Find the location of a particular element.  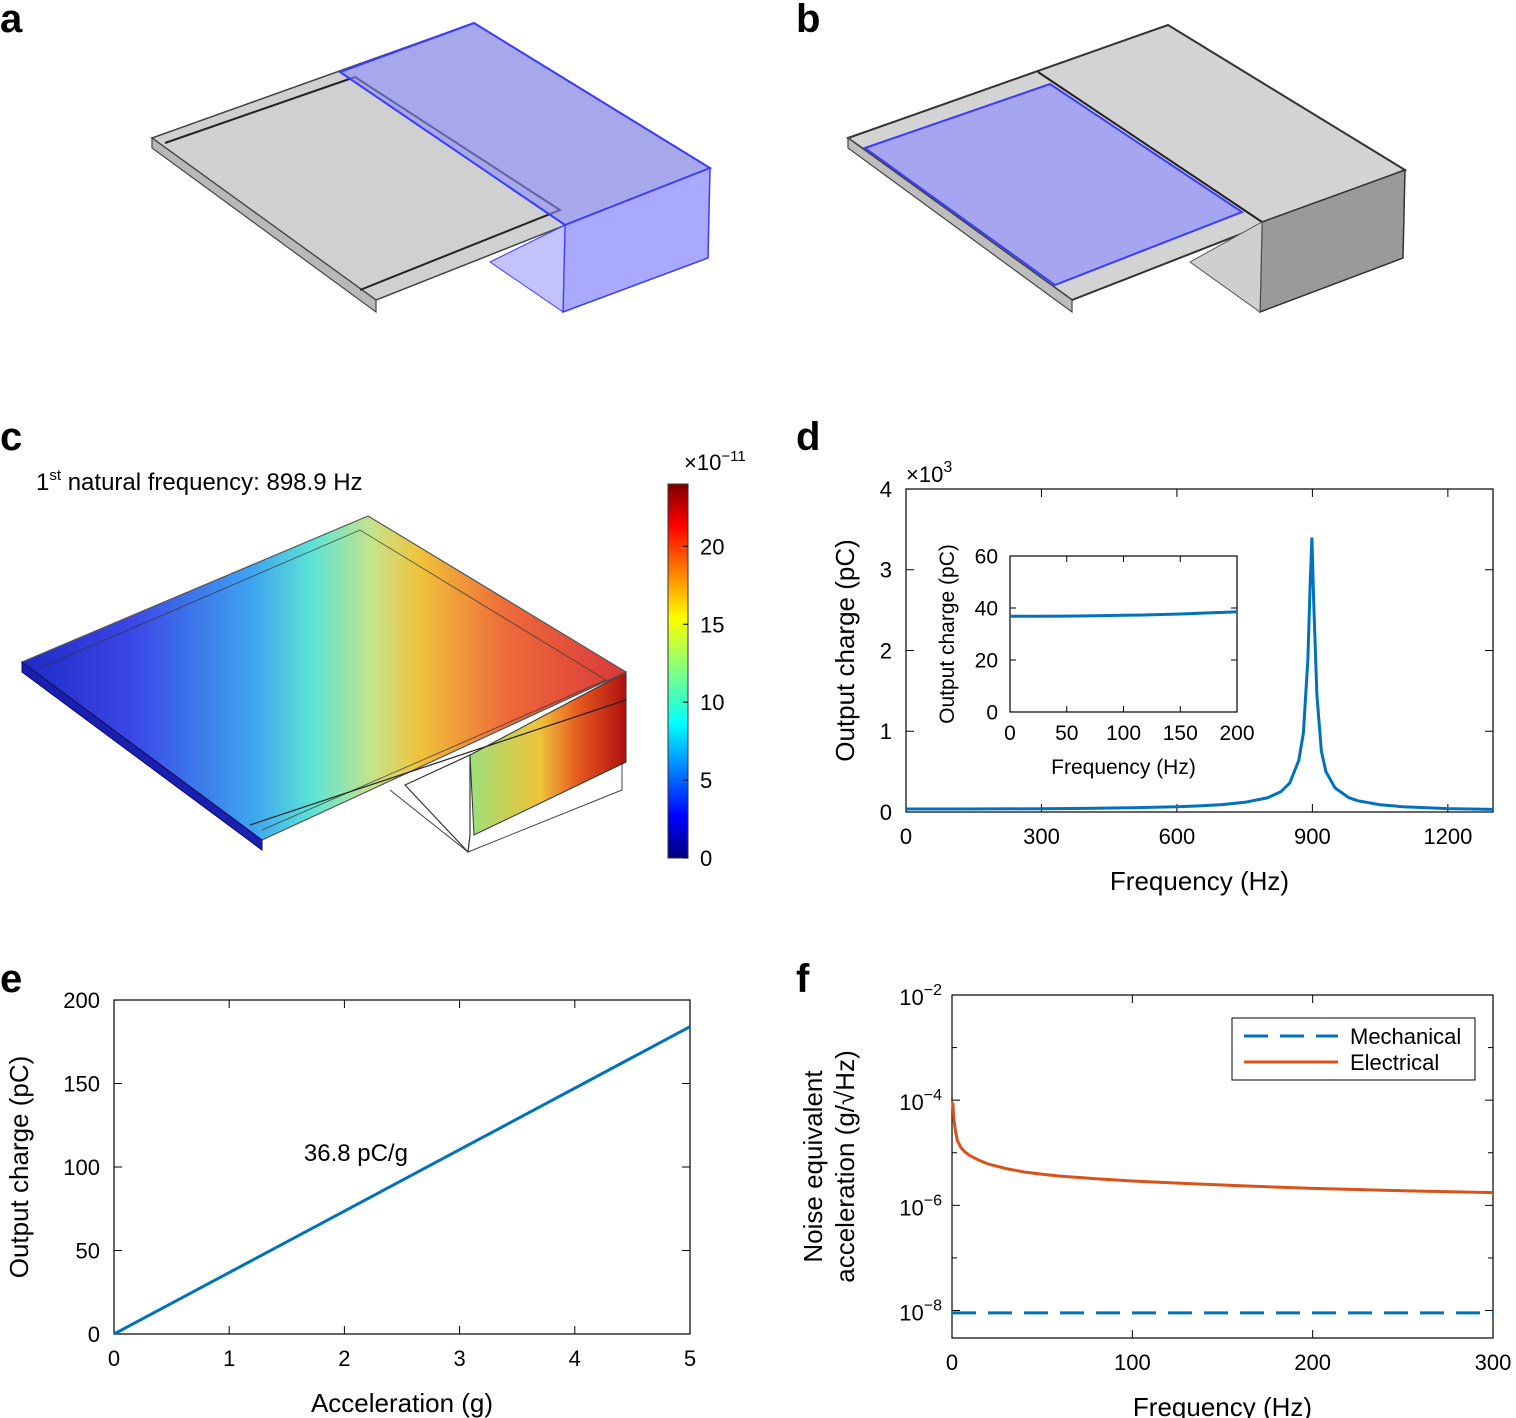

panel-letter-d: d is located at coordinates (808, 437).